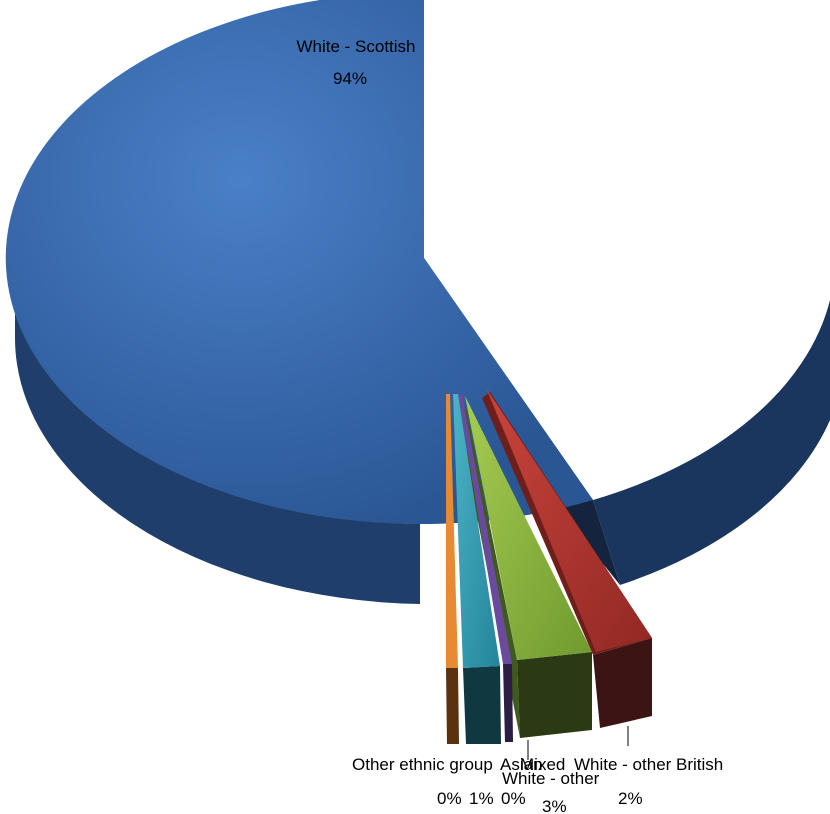 This screenshot has width=830, height=814. What do you see at coordinates (521, 764) in the screenshot?
I see `label-asian-name: Asian` at bounding box center [521, 764].